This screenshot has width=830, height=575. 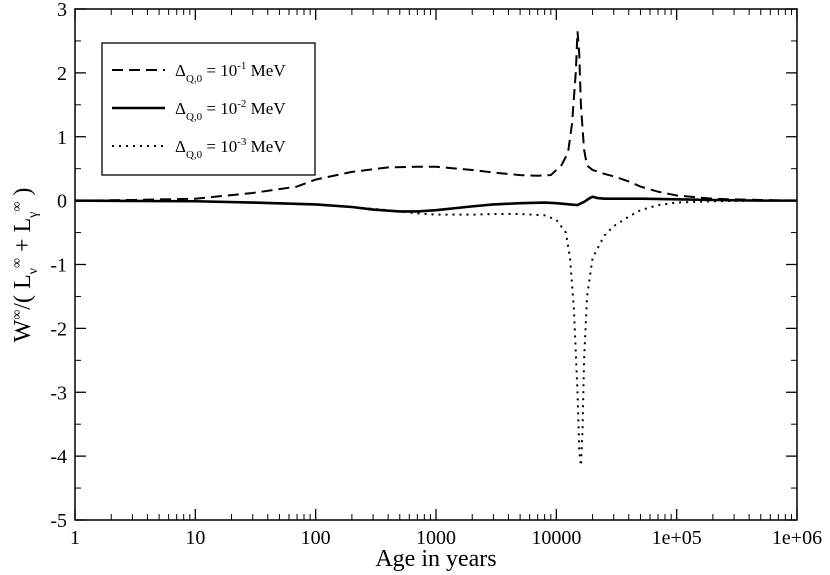 What do you see at coordinates (436, 538) in the screenshot?
I see `x-tick-label: 1000` at bounding box center [436, 538].